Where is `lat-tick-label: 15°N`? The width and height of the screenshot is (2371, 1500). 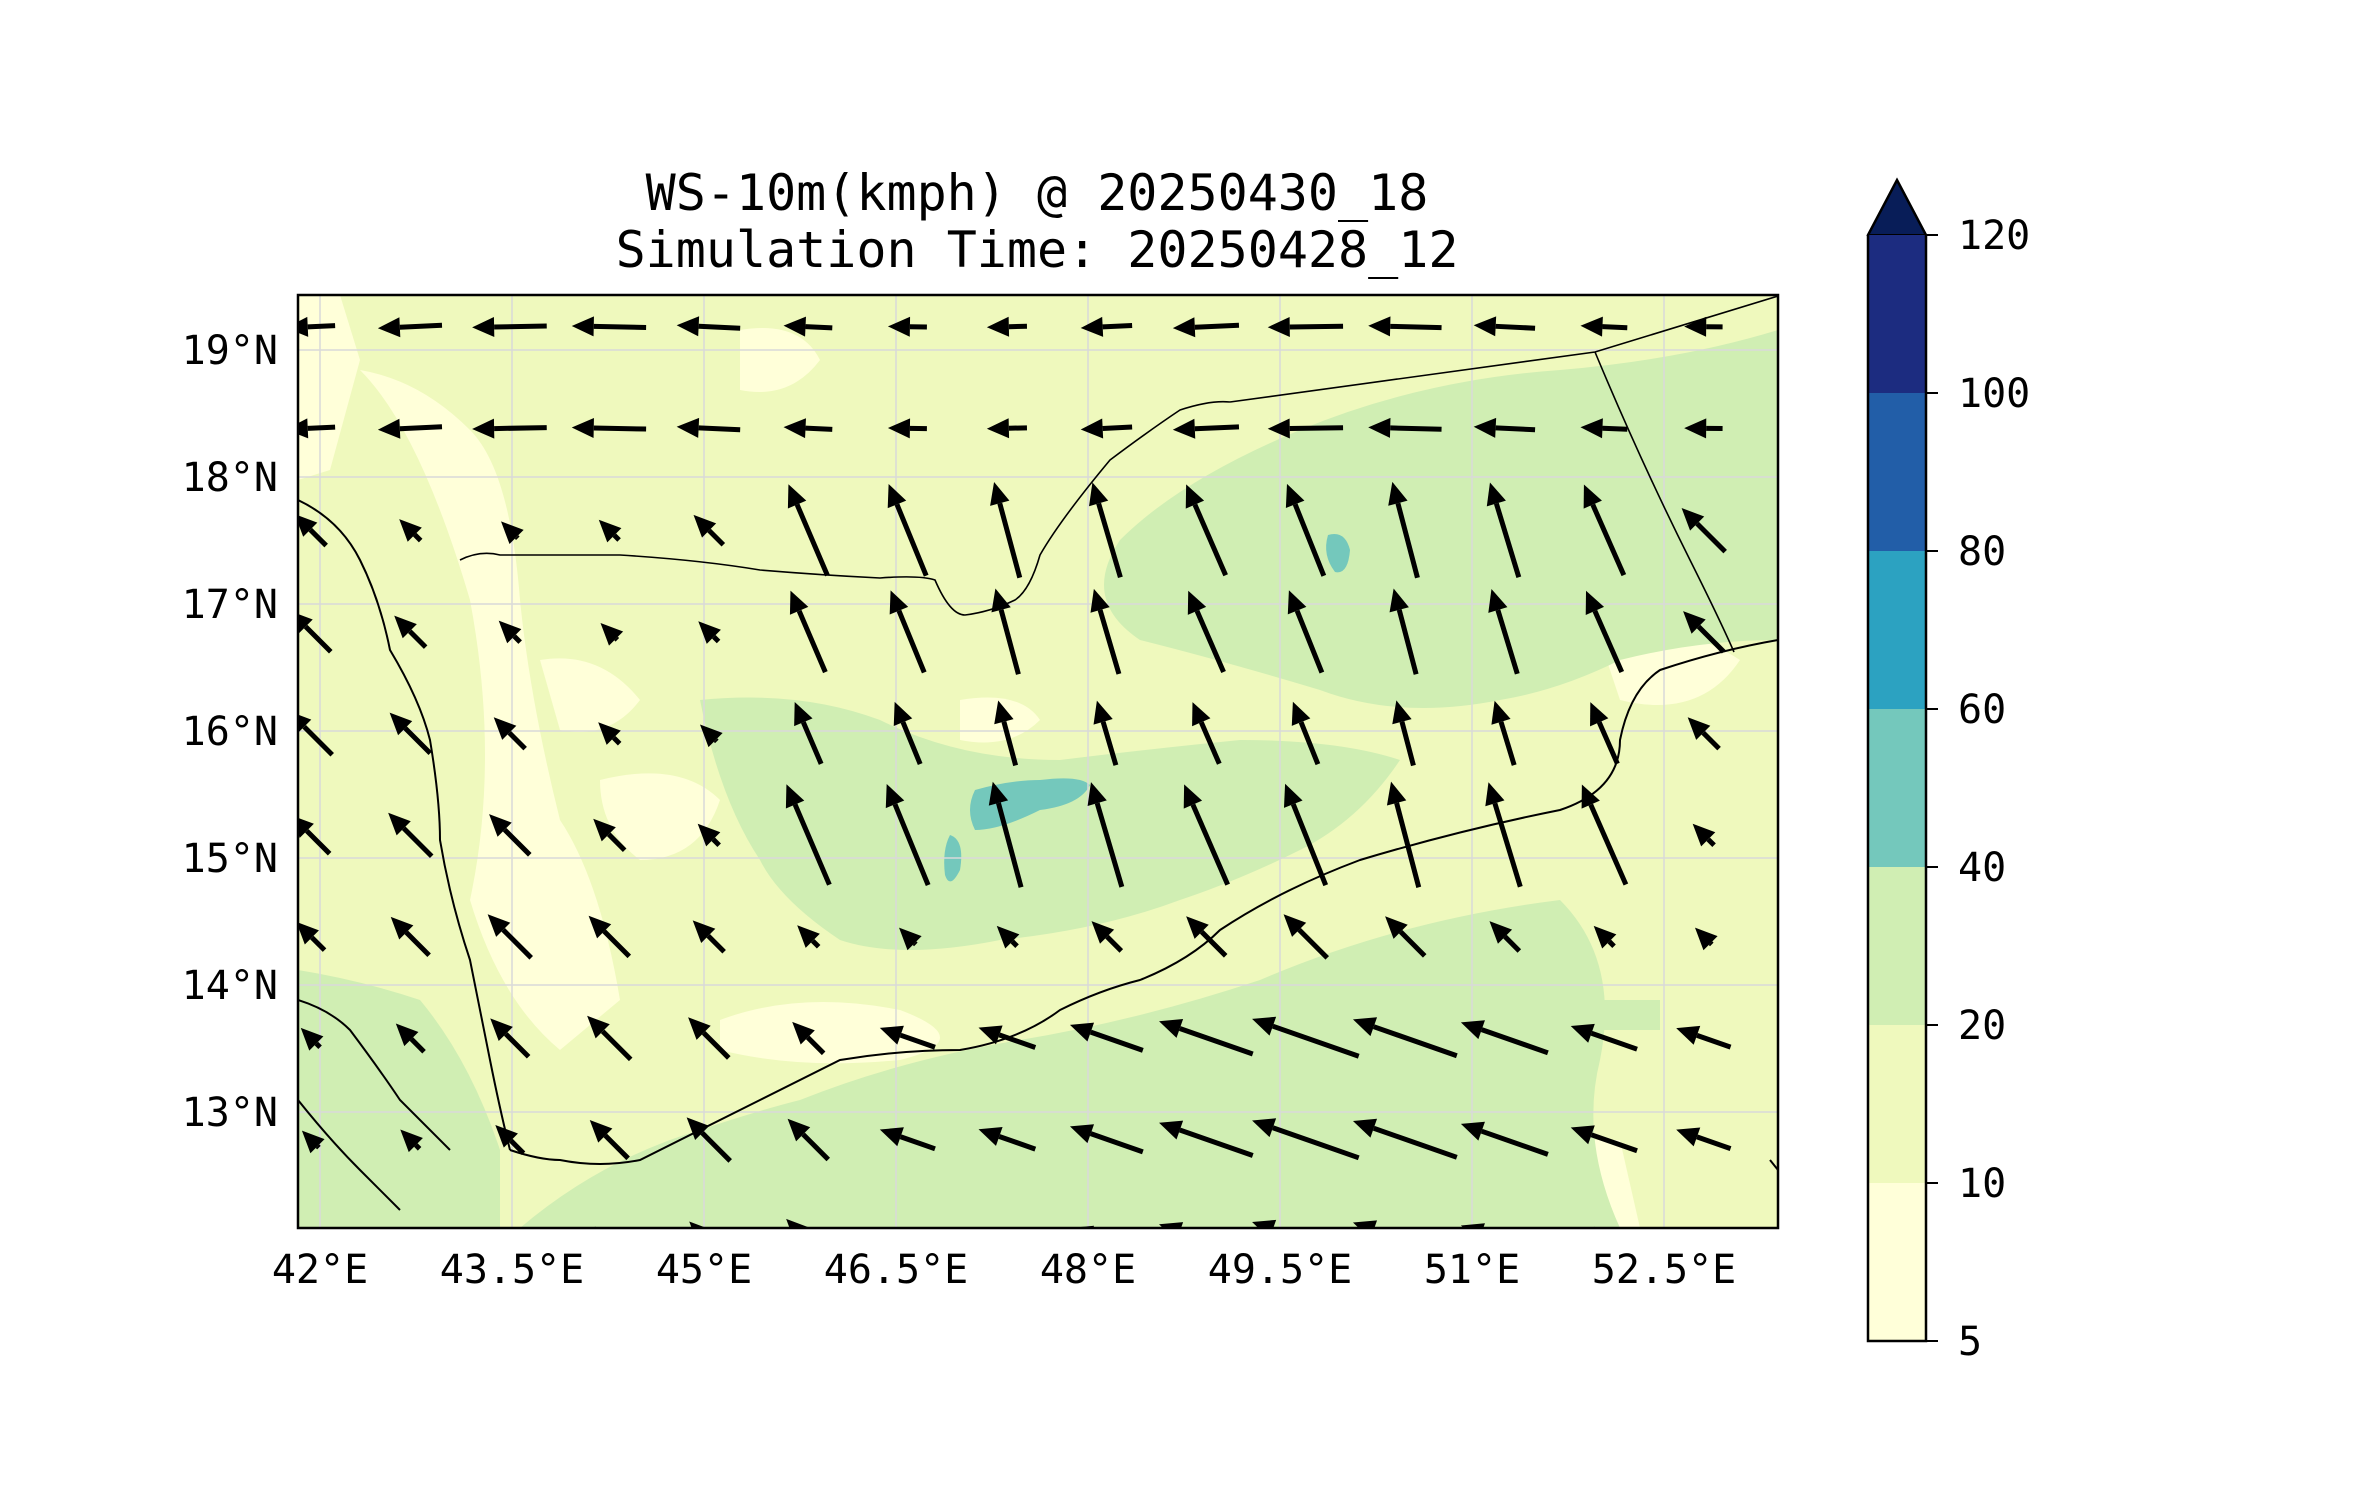 lat-tick-label: 15°N is located at coordinates (230, 859).